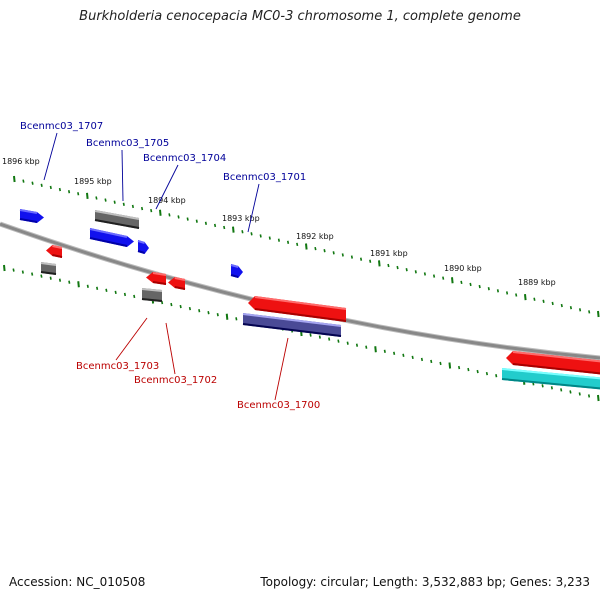  I want to click on gene-block-1702-highlight, so click(180, 279).